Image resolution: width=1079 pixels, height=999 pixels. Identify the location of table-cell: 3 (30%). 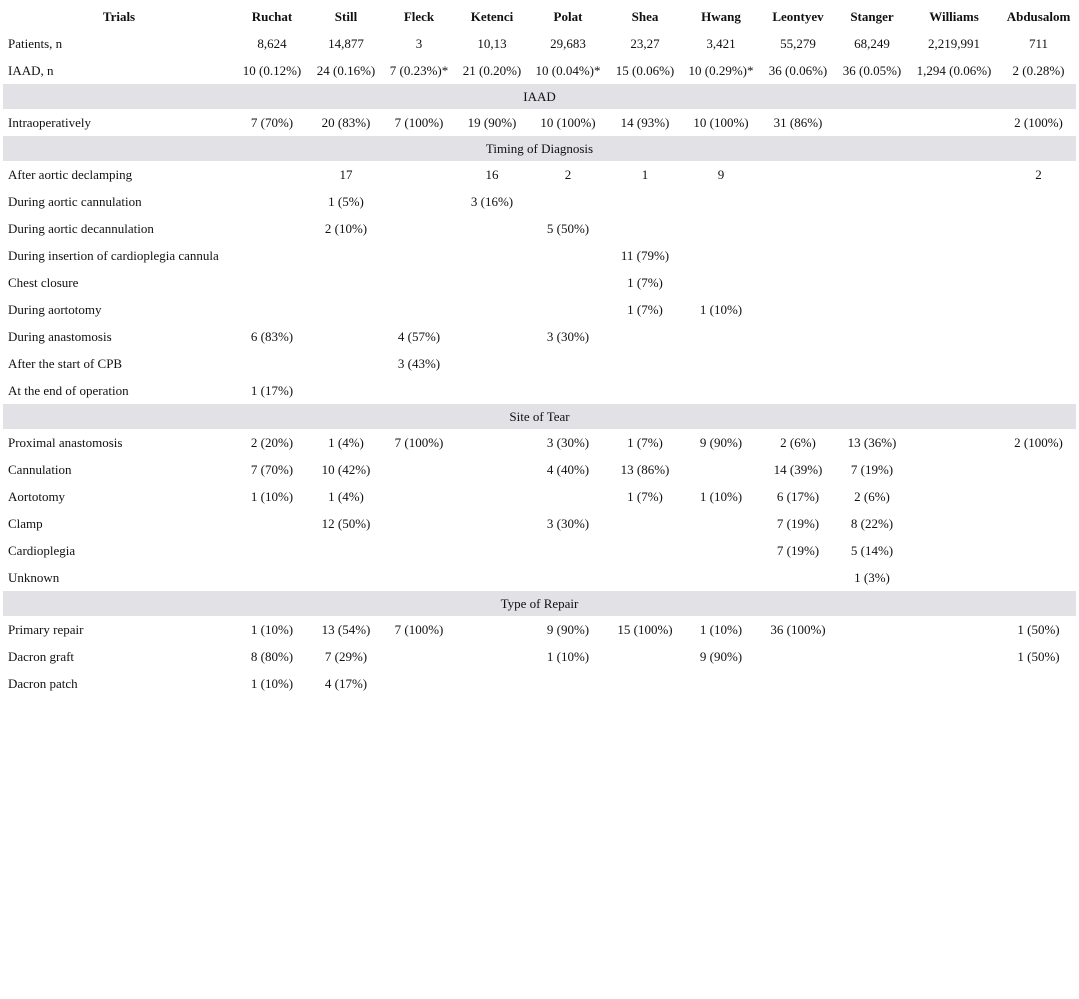
(568, 523).